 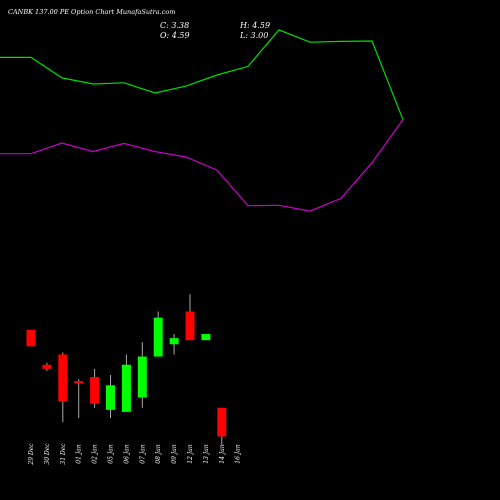 I want to click on candle-09-jan, so click(x=174, y=344).